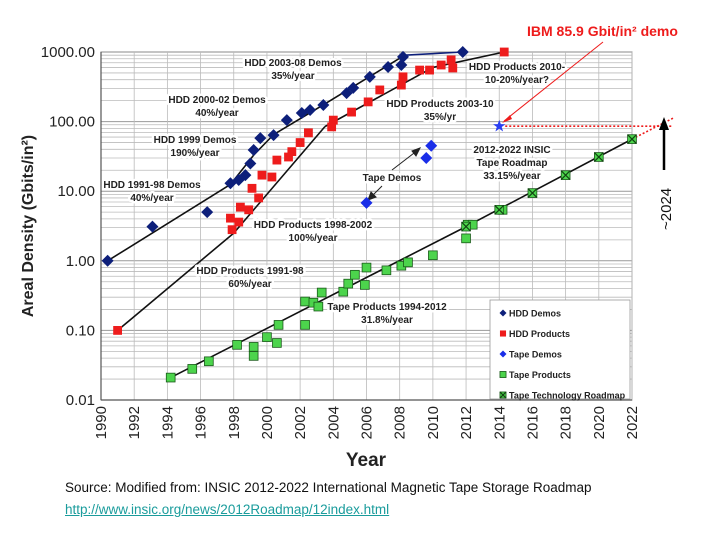  I want to click on x-tick-label: 2002, so click(300, 422).